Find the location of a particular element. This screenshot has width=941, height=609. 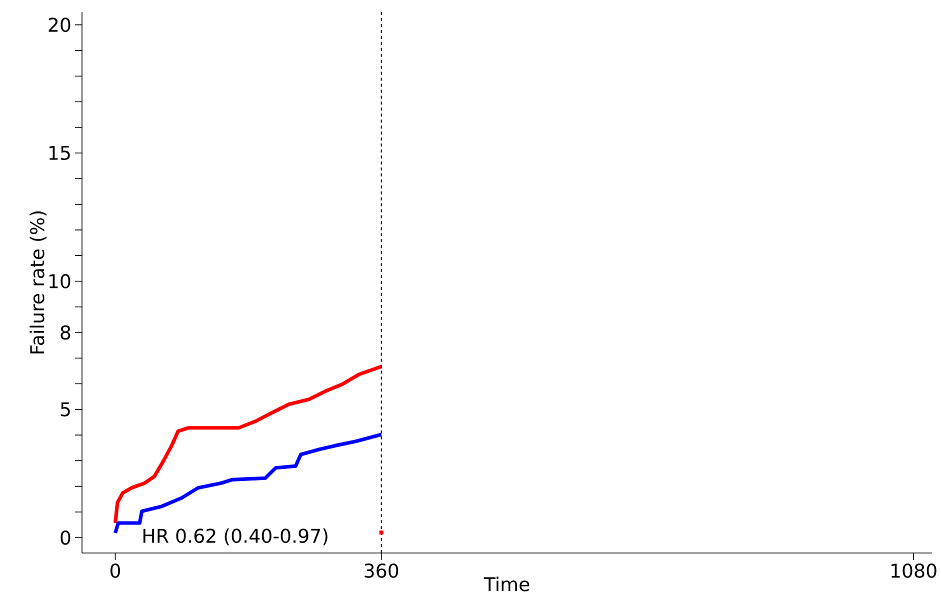

y-tick-label: 8 is located at coordinates (65, 332).